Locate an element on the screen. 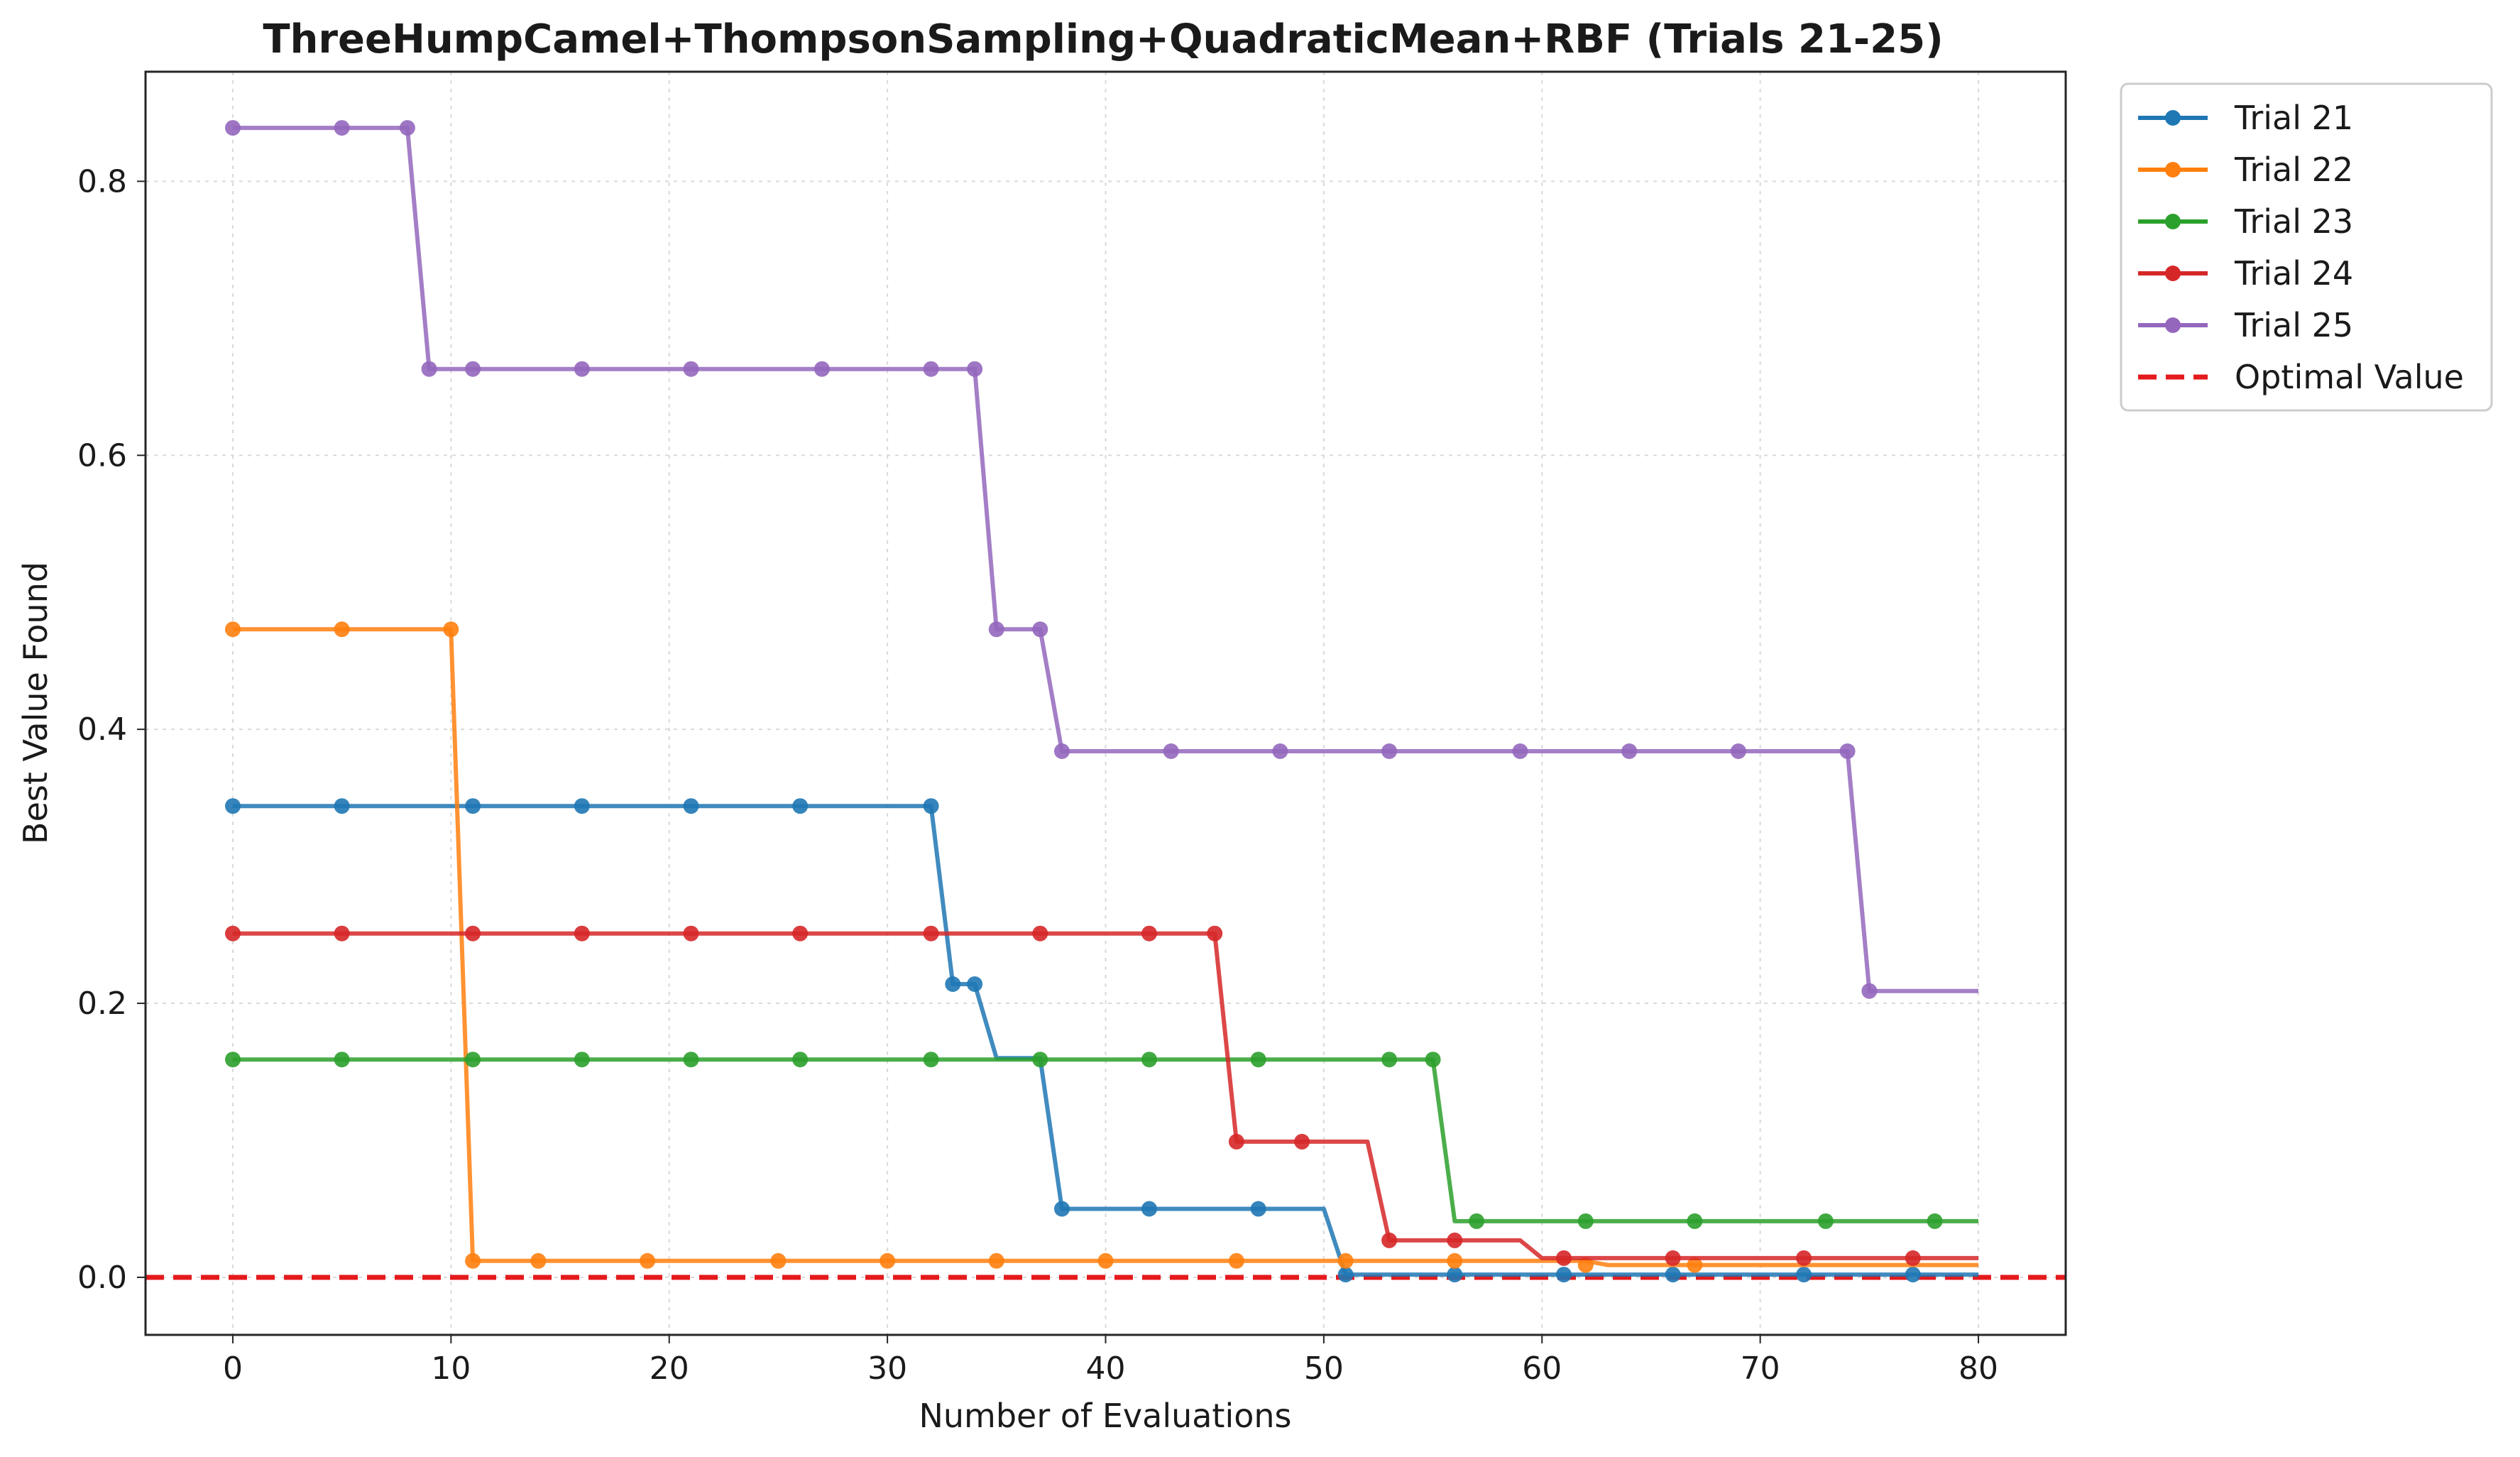  legend-label: Trial 24 is located at coordinates (2294, 273).